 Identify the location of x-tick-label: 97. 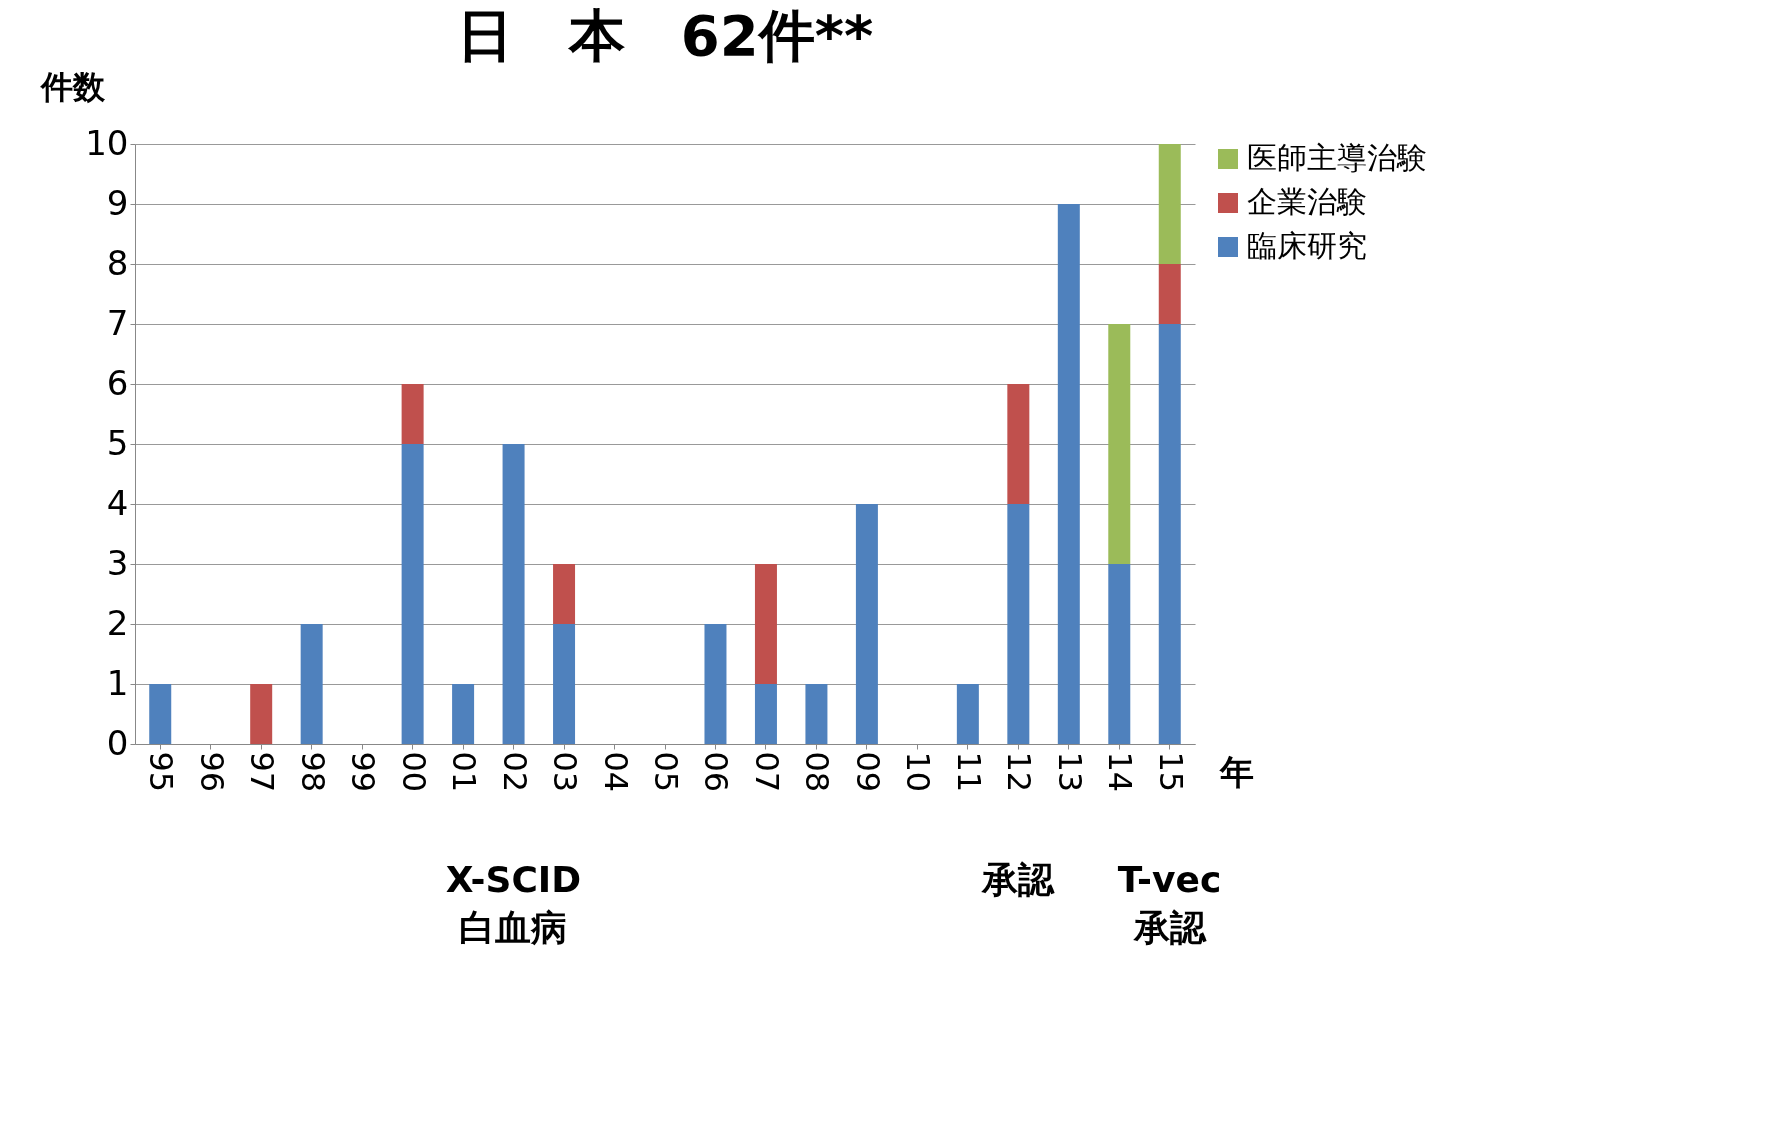
(262, 772).